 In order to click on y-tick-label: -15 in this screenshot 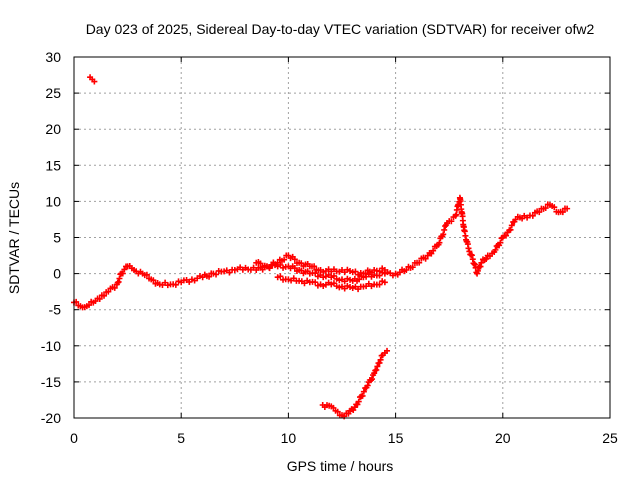, I will do `click(51, 382)`.